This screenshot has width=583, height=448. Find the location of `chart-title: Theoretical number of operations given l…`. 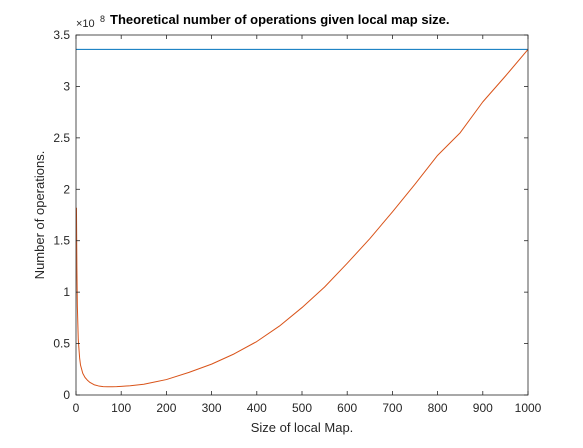

chart-title: Theoretical number of operations given l… is located at coordinates (280, 19).